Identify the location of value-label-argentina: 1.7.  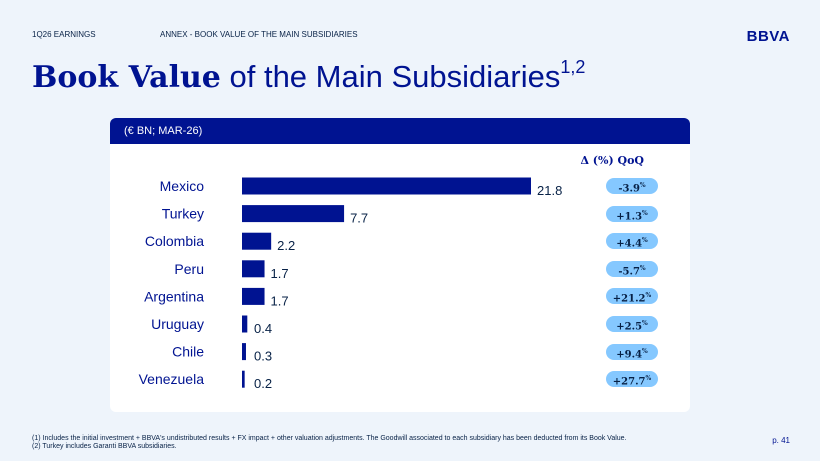
(280, 300).